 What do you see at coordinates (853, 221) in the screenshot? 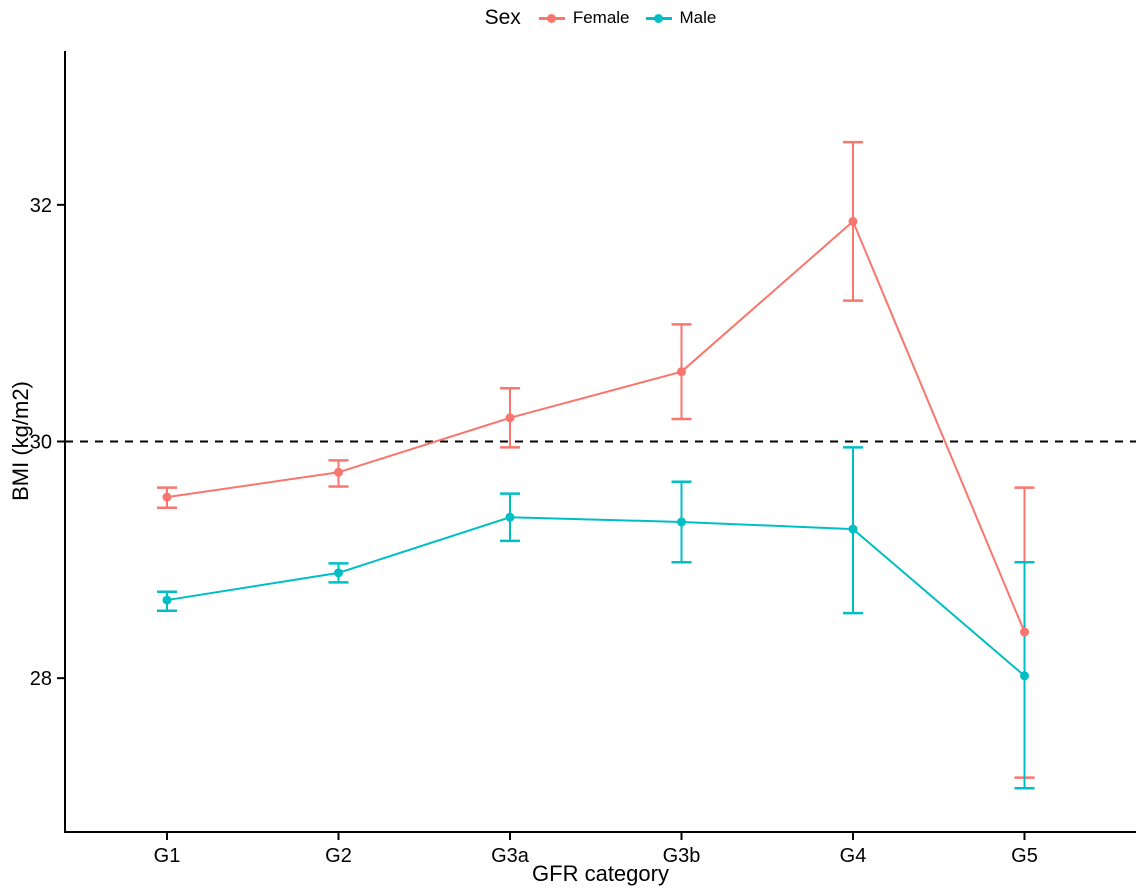
I see `data-point-female-g4` at bounding box center [853, 221].